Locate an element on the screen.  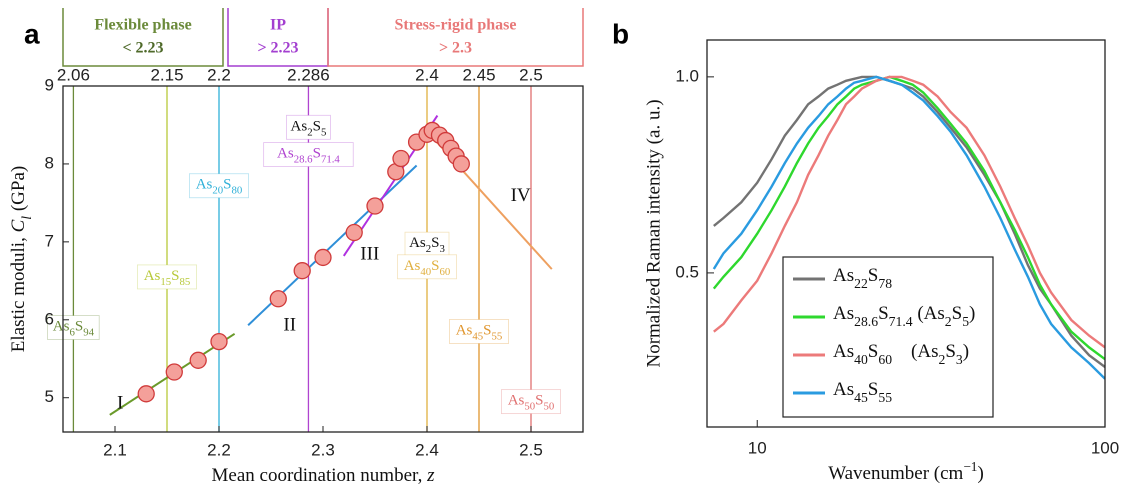
x-tick-label: 2.4 is located at coordinates (427, 449).